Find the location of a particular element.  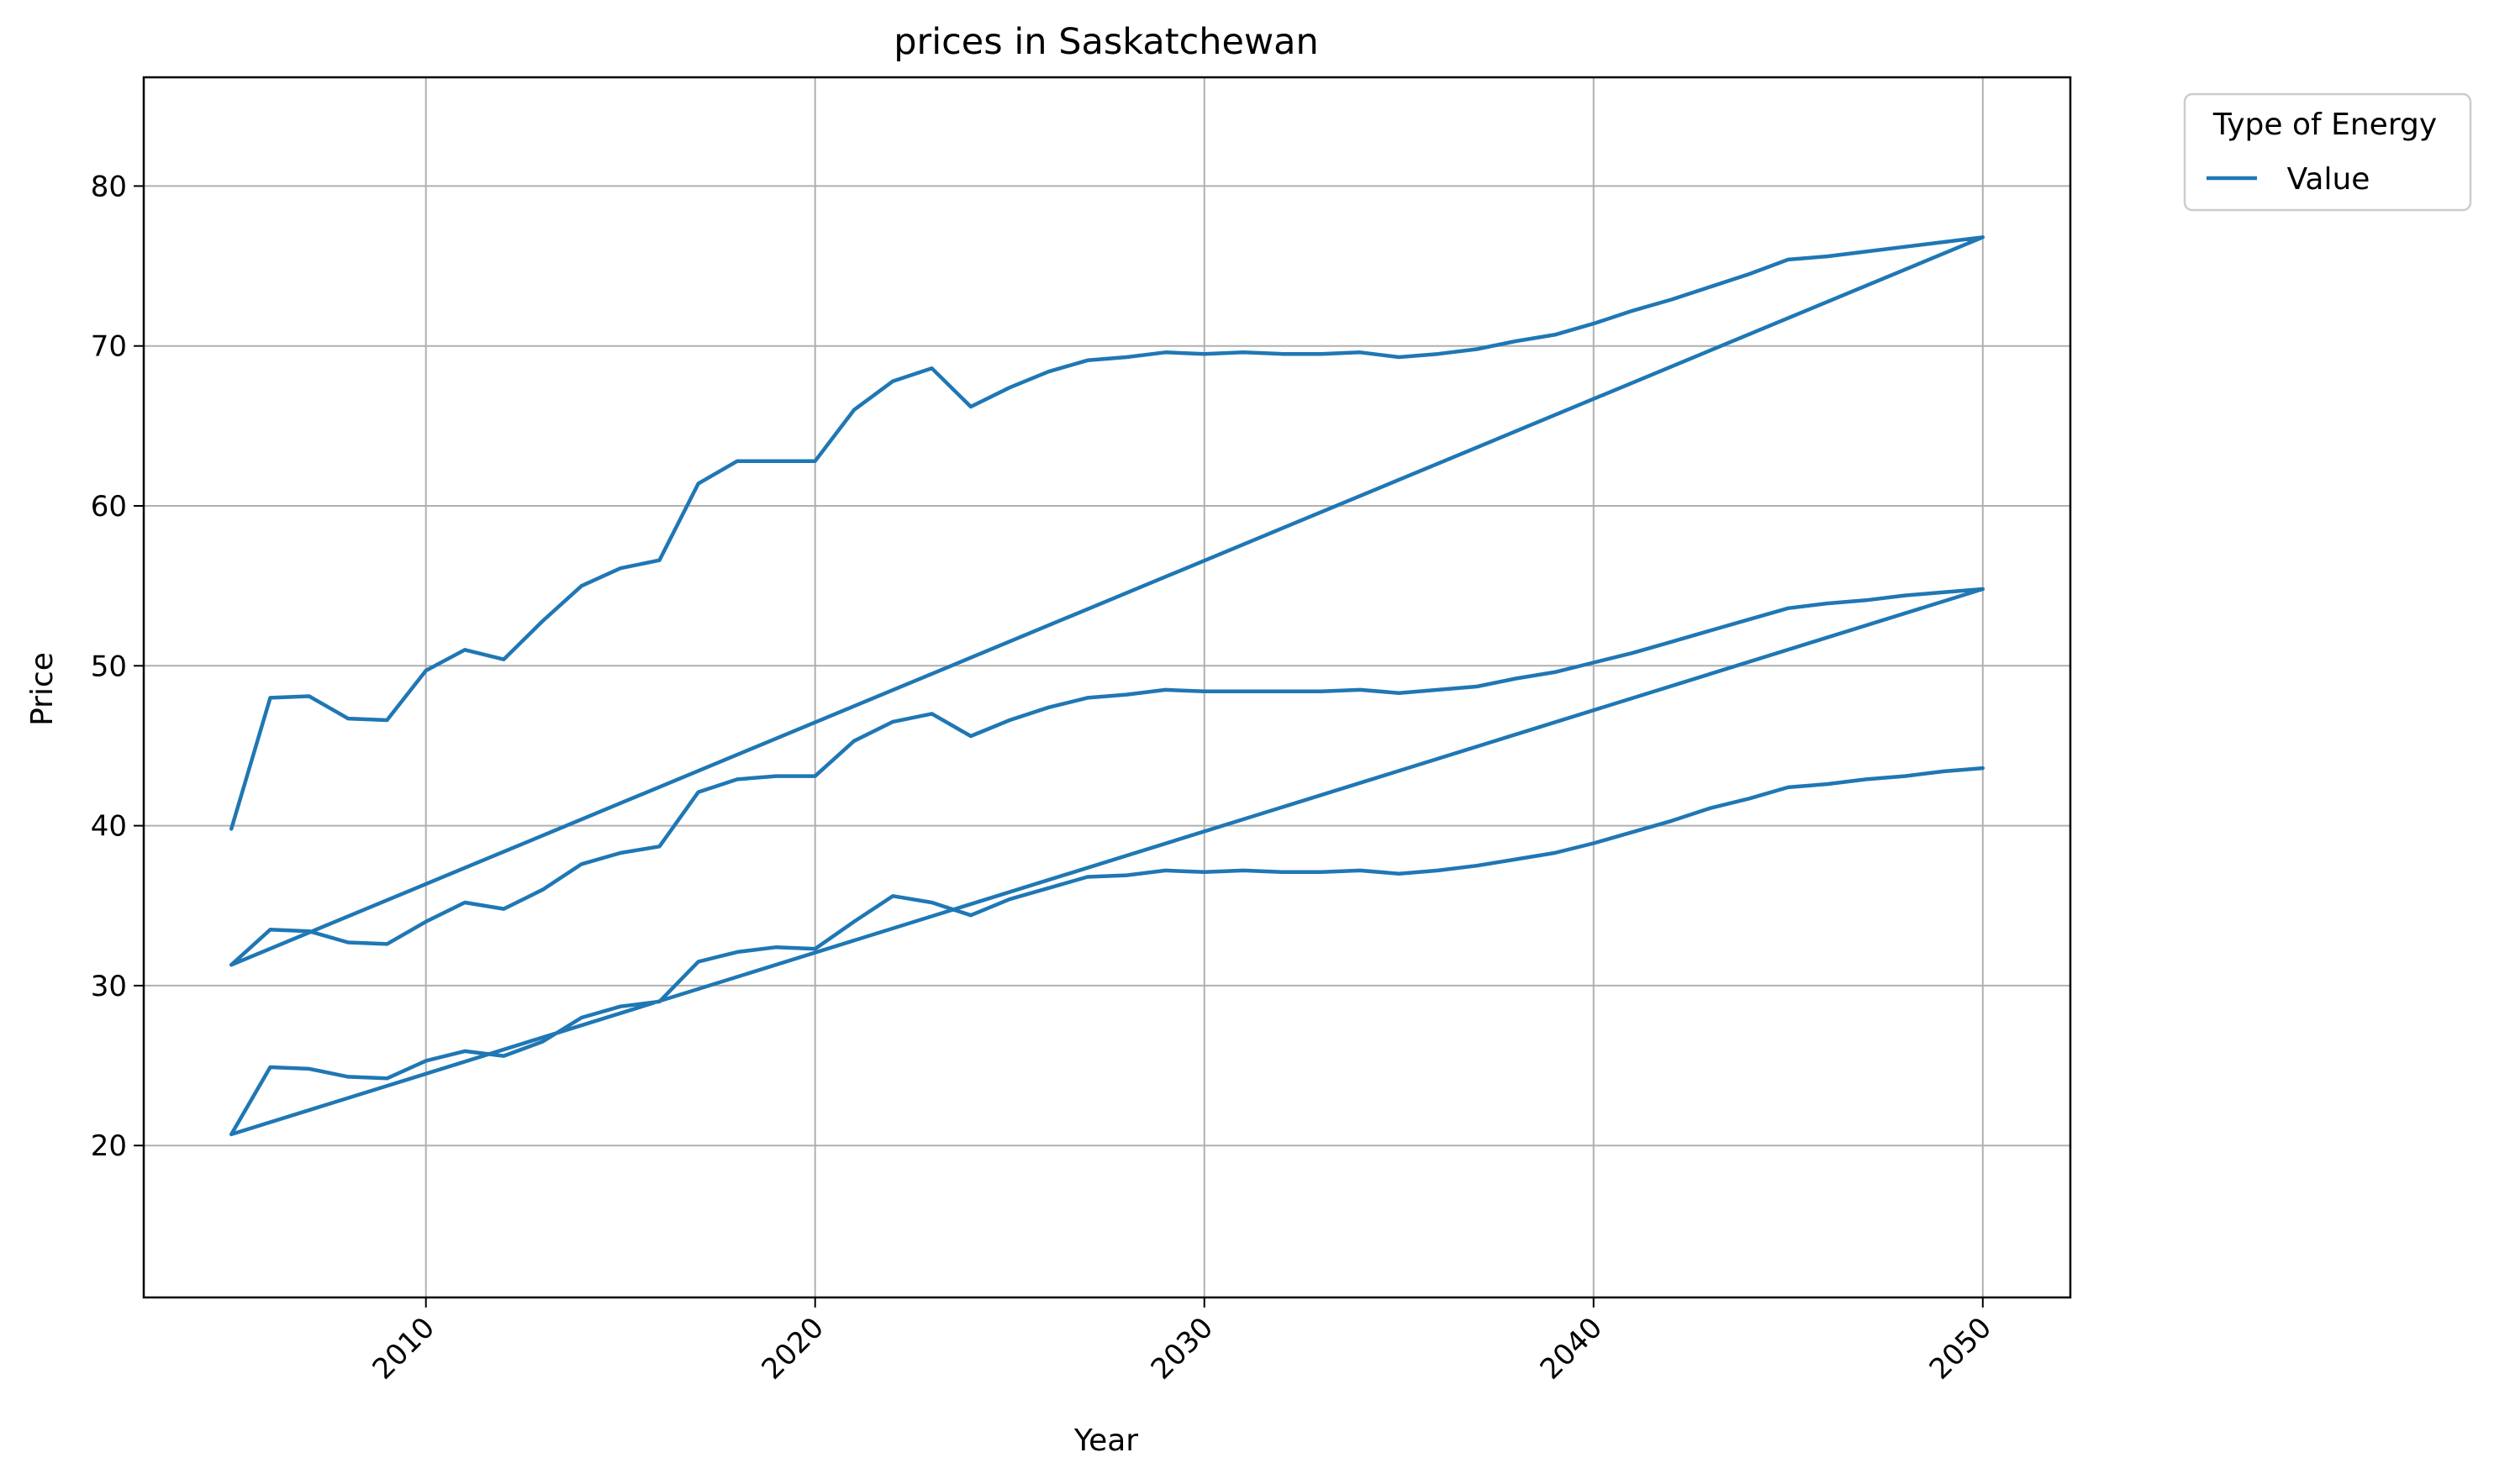

y-tick-label: 40 is located at coordinates (109, 827).